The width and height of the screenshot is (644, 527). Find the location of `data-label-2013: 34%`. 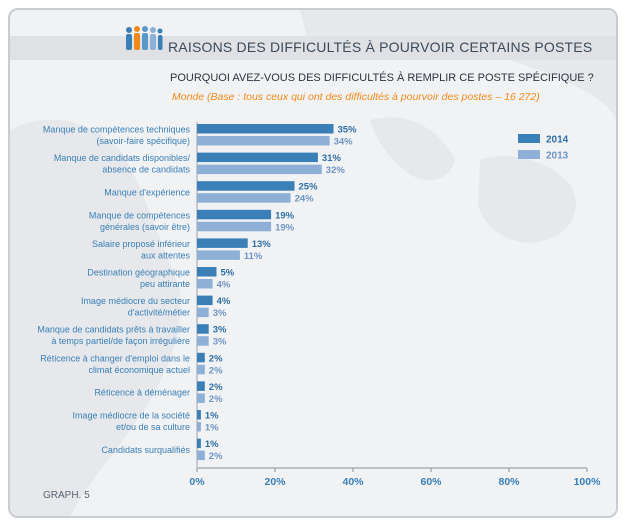

data-label-2013: 34% is located at coordinates (344, 142).